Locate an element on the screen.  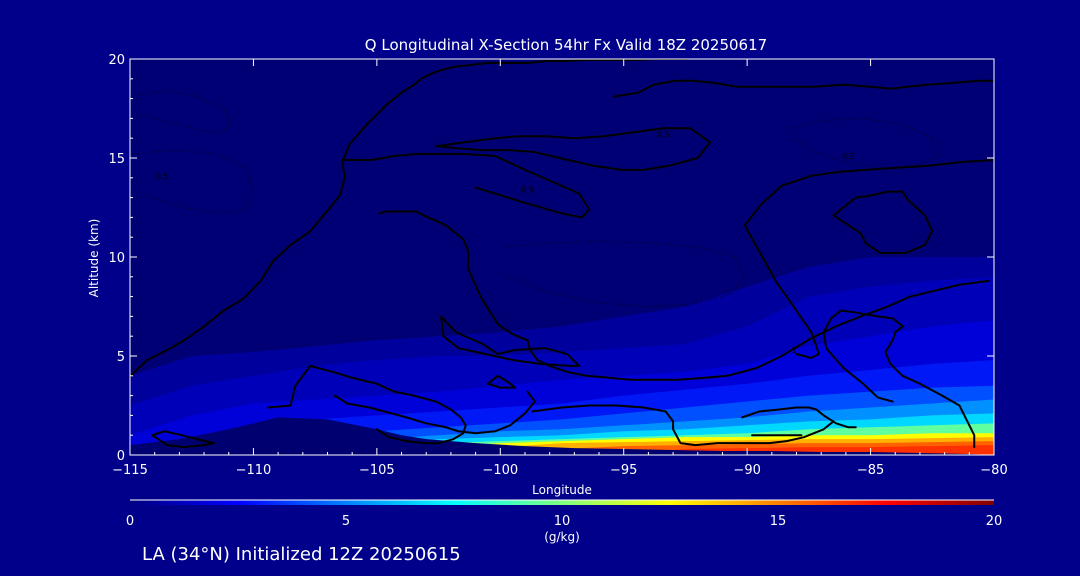
y-tick-label-4: 20 is located at coordinates (116, 60).